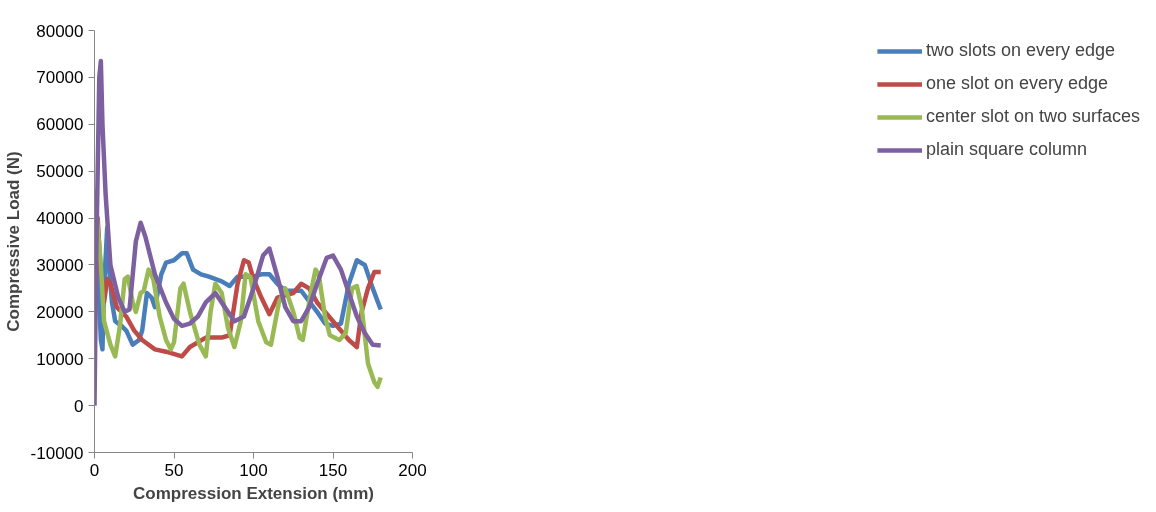 This screenshot has width=1156, height=512. What do you see at coordinates (253, 470) in the screenshot?
I see `x-tick-label: 100` at bounding box center [253, 470].